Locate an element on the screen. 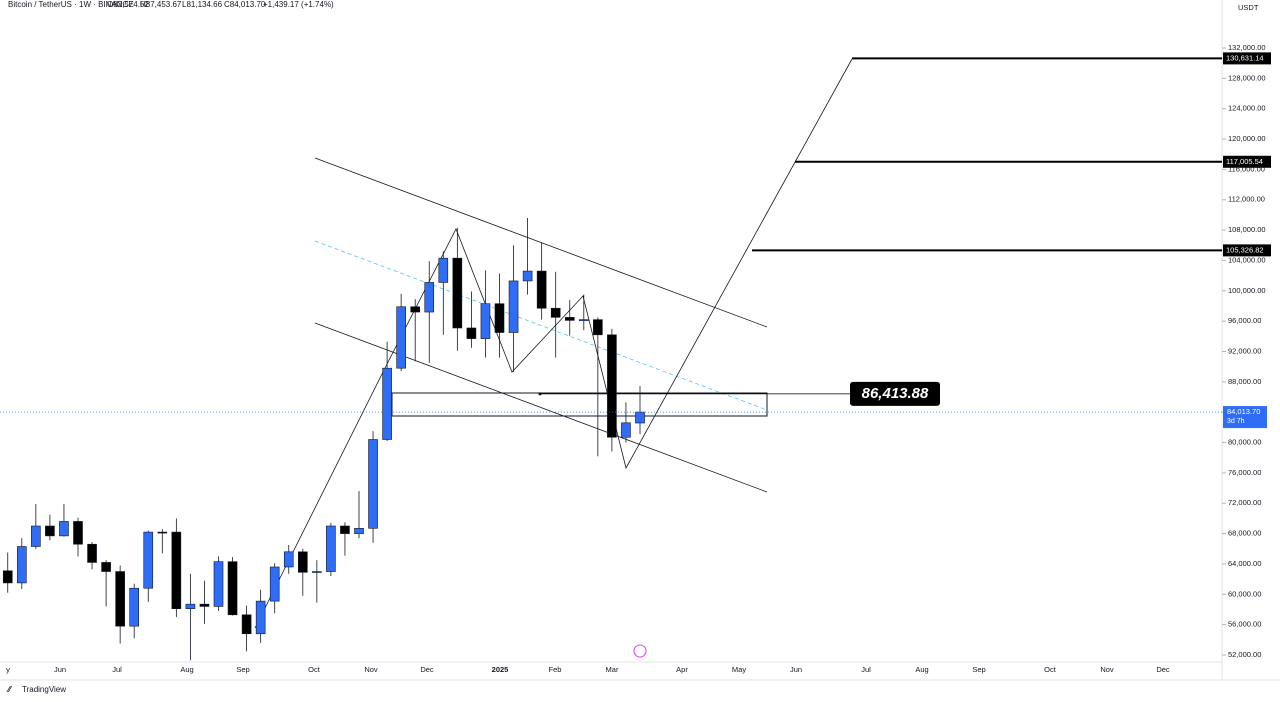  ohlc-value: L81,134.66 is located at coordinates (202, 4).